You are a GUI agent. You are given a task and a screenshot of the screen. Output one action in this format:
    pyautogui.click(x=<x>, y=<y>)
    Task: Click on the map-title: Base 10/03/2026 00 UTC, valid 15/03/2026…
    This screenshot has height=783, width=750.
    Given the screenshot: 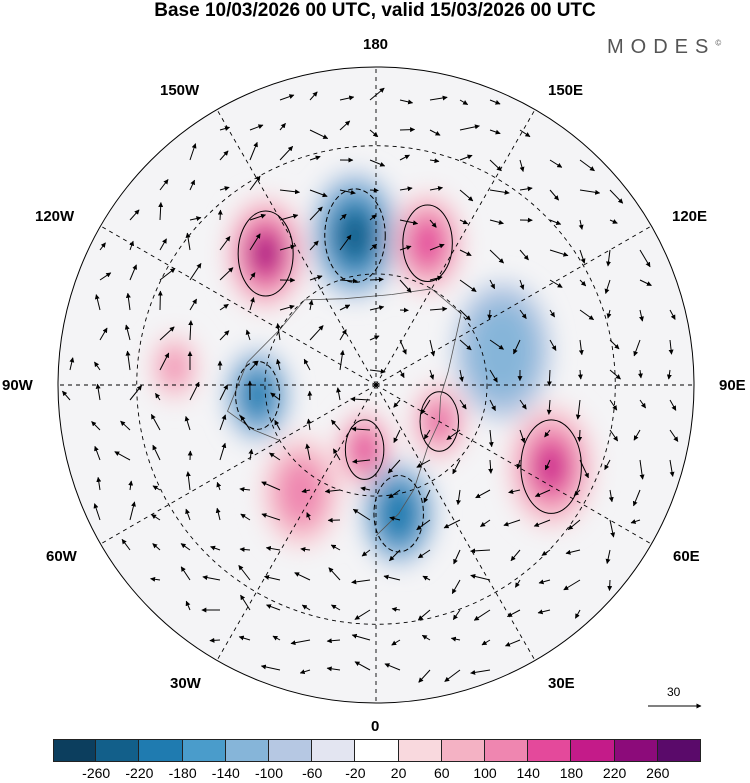 What is the action you would take?
    pyautogui.click(x=375, y=10)
    